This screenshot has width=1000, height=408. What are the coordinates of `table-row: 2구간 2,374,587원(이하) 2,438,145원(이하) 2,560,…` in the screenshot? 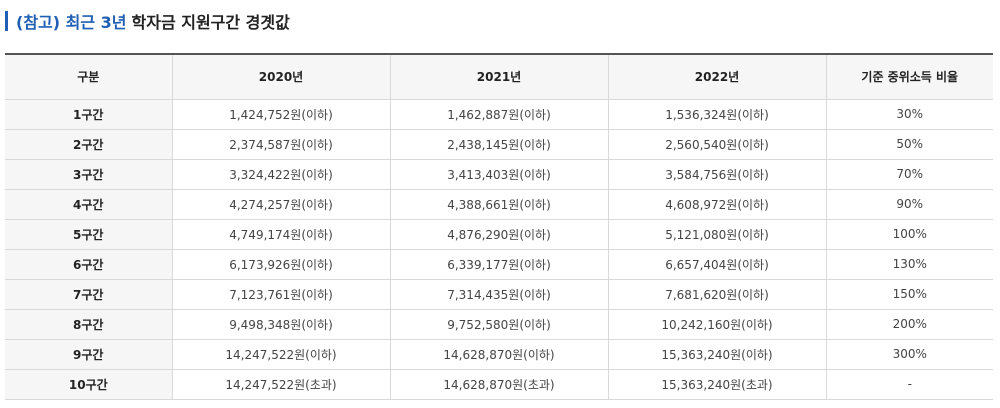 It's located at (499, 144).